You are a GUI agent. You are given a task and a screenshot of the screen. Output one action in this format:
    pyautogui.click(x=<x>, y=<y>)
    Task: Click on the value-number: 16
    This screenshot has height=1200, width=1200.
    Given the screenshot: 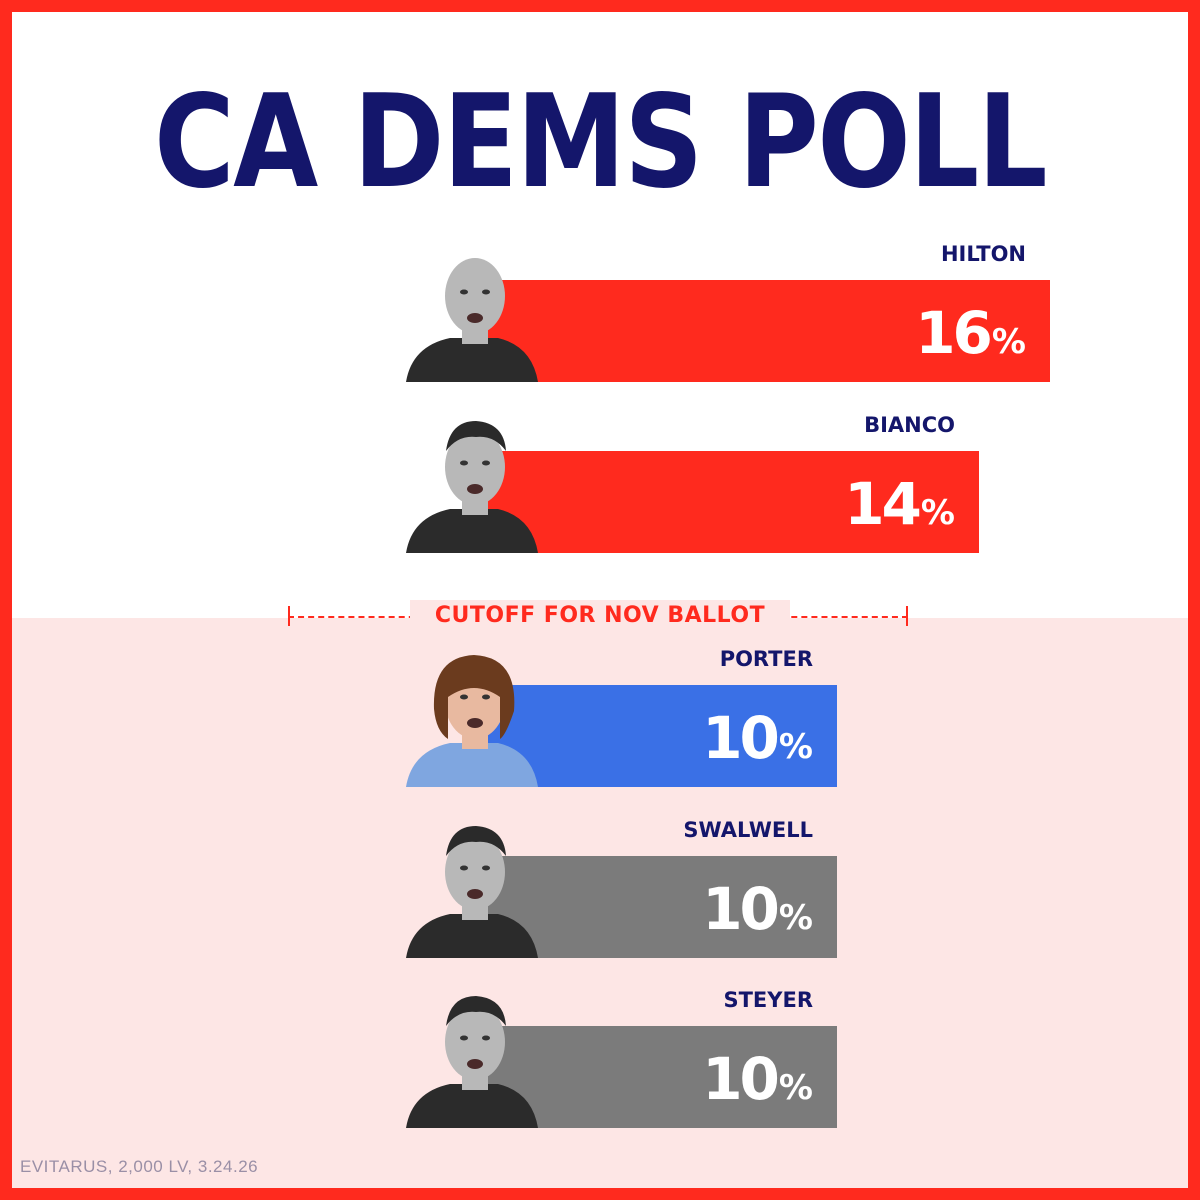 What is the action you would take?
    pyautogui.click(x=954, y=333)
    